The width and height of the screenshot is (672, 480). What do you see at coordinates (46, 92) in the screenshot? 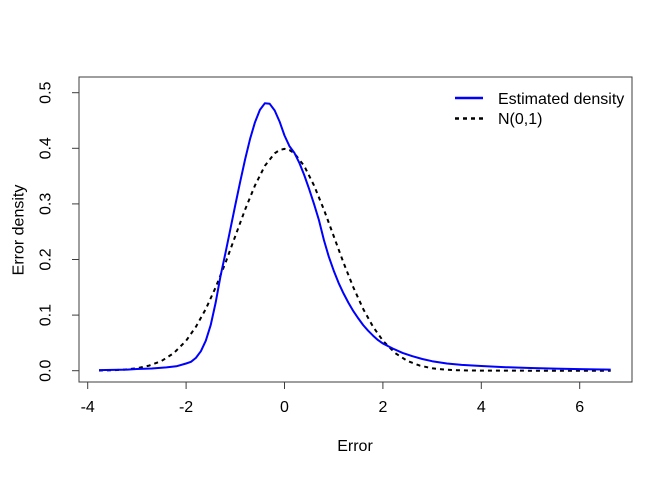
I see `y-tick-label: 0.5` at bounding box center [46, 92].